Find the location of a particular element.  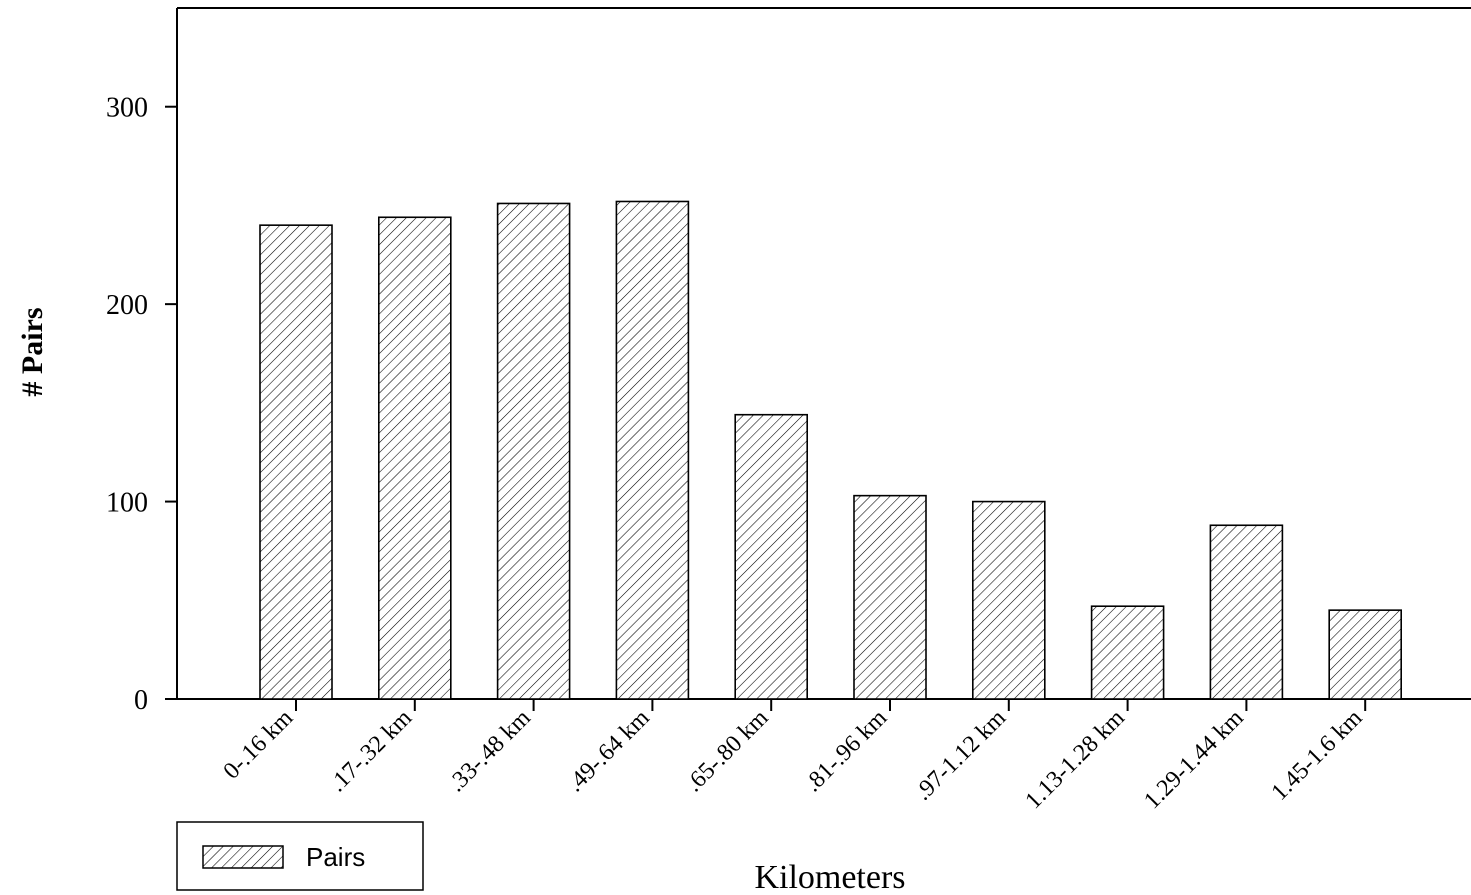

y-tick-label: 300 is located at coordinates (127, 108).